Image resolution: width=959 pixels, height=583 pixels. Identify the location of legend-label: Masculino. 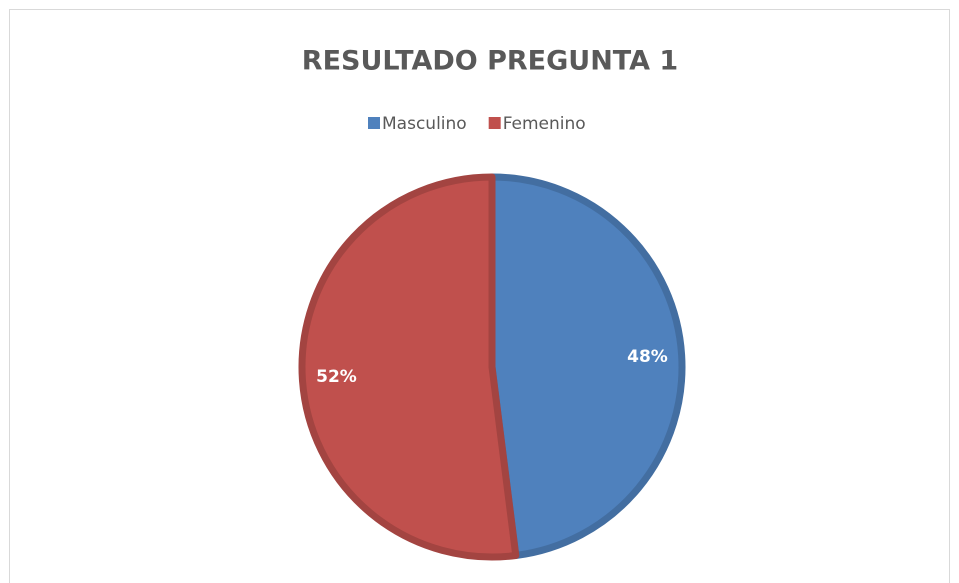
(424, 124).